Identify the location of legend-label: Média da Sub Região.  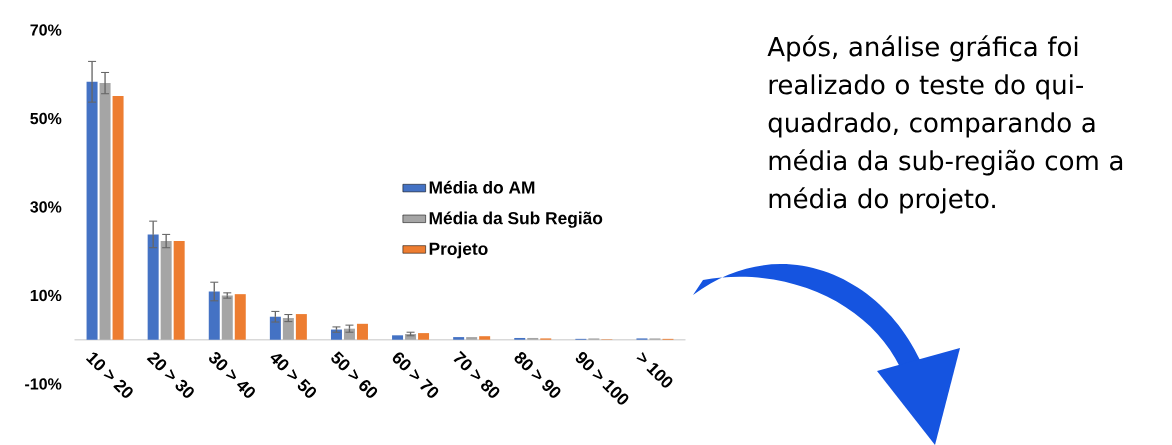
(516, 219).